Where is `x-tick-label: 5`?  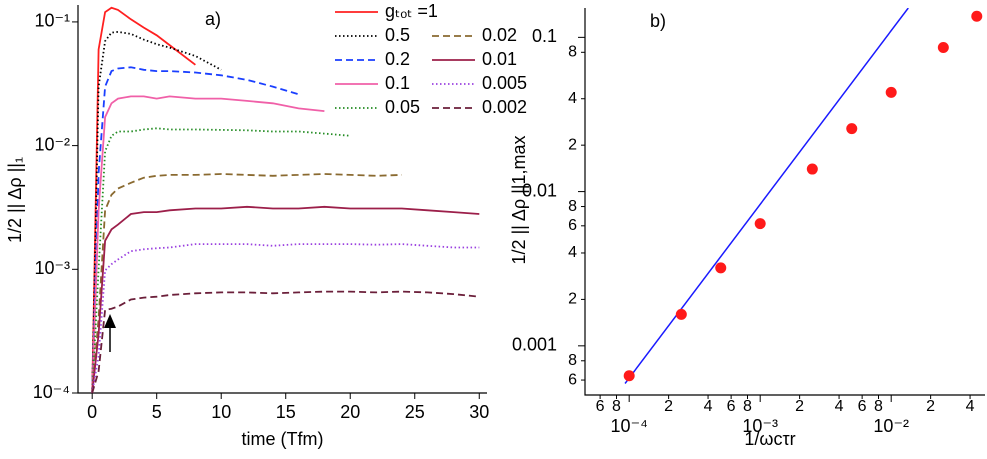
x-tick-label: 5 is located at coordinates (157, 412).